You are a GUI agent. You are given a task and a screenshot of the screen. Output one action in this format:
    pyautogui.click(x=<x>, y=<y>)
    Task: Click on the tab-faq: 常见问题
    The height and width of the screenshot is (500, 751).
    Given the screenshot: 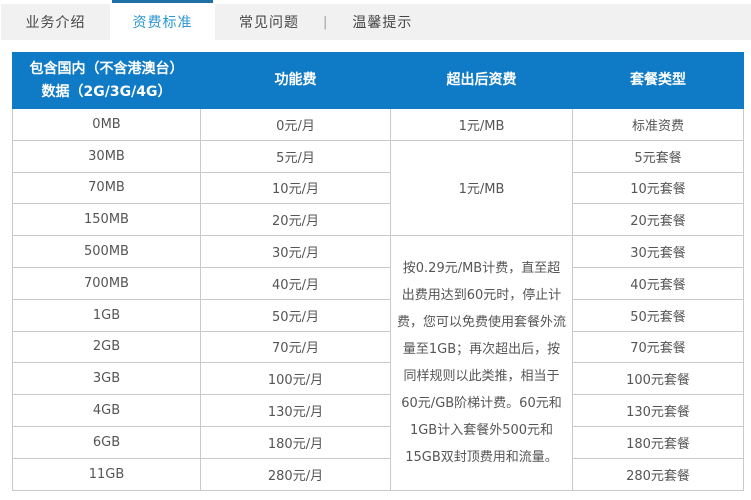 What is the action you would take?
    pyautogui.click(x=269, y=23)
    